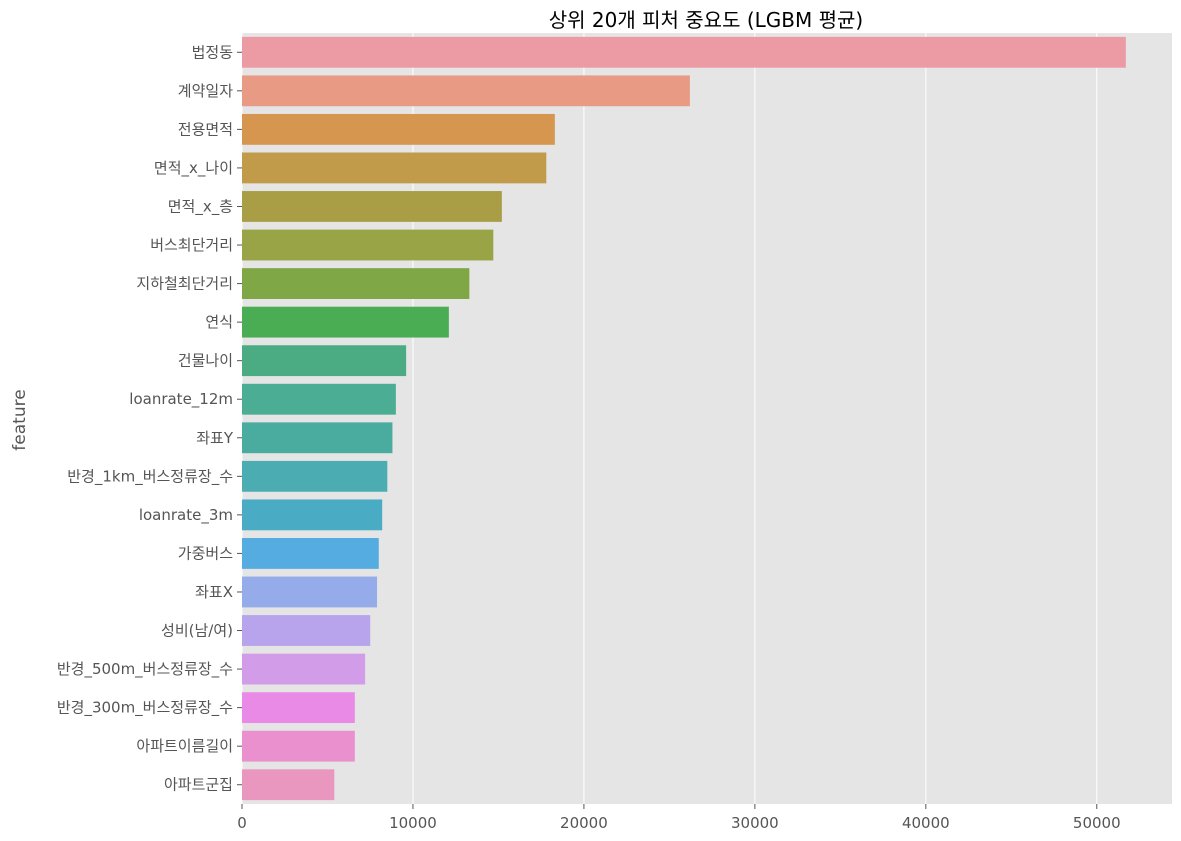  What do you see at coordinates (184, 284) in the screenshot?
I see `y-tick-label: 지하철최단거리` at bounding box center [184, 284].